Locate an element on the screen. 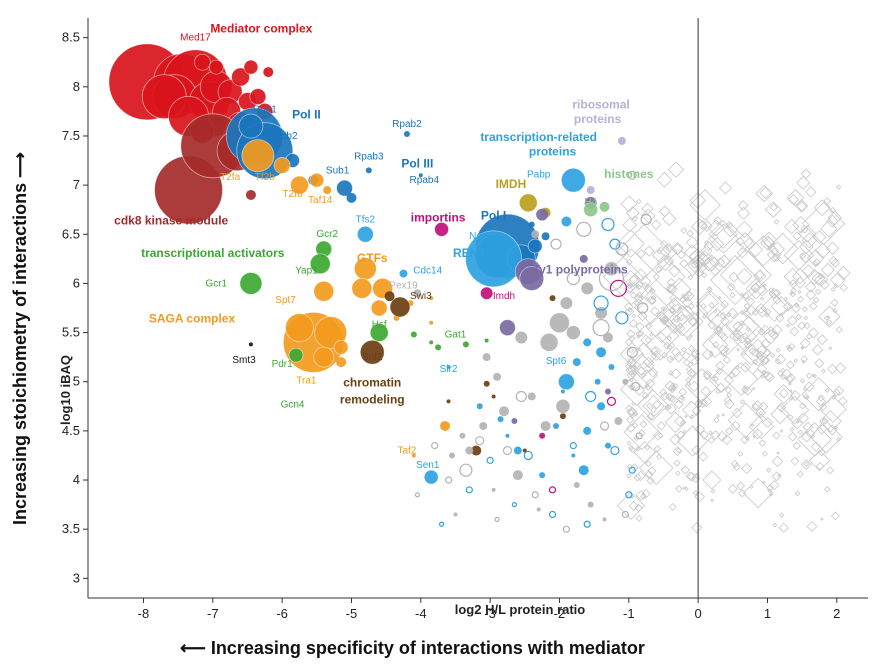 This screenshot has width=872, height=670. protein-label: Swi3 is located at coordinates (421, 296).